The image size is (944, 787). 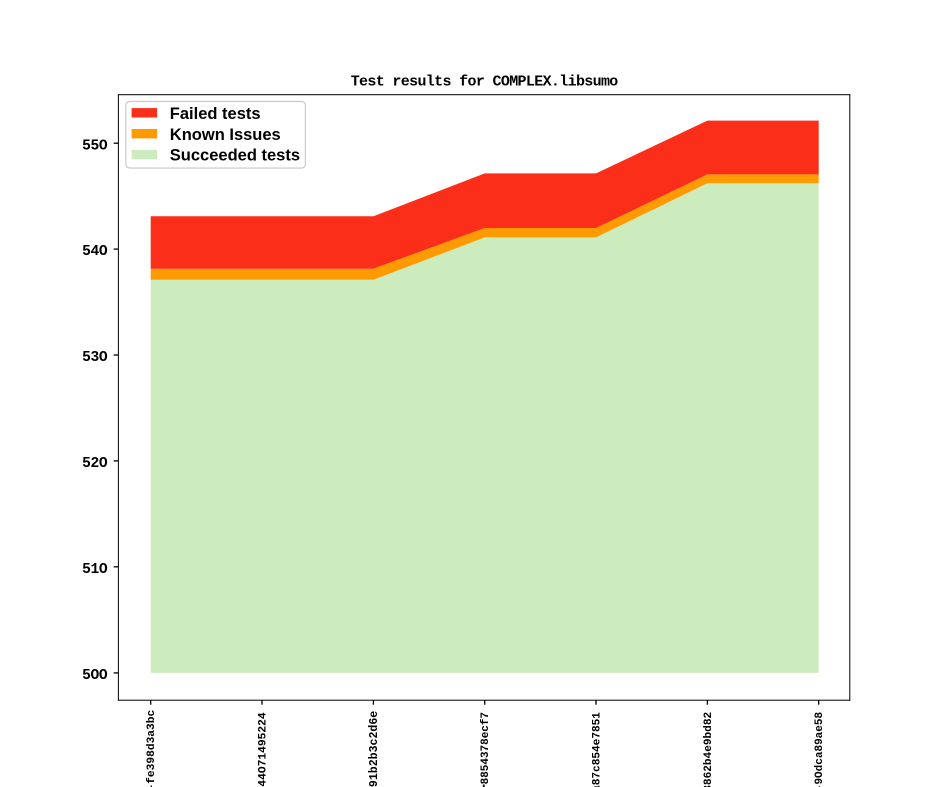 I want to click on svg-text: -fe398d3a3bc, so click(x=152, y=748).